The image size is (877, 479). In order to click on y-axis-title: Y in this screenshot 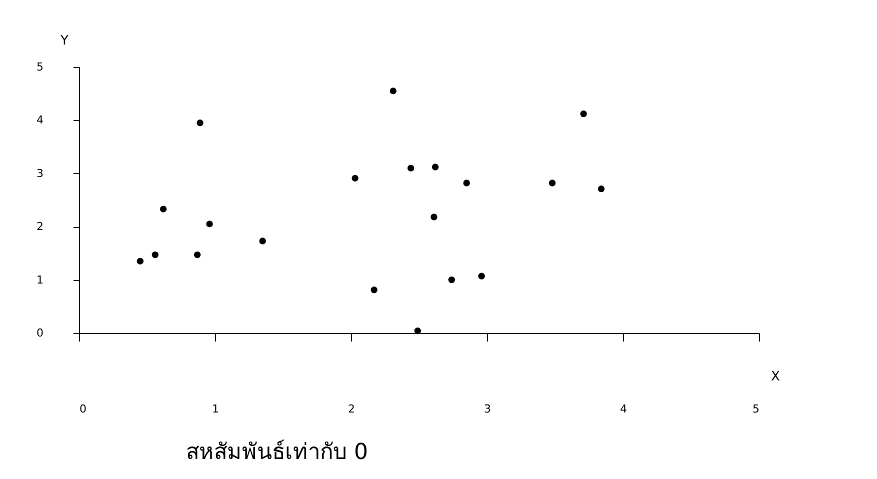, I will do `click(64, 41)`.